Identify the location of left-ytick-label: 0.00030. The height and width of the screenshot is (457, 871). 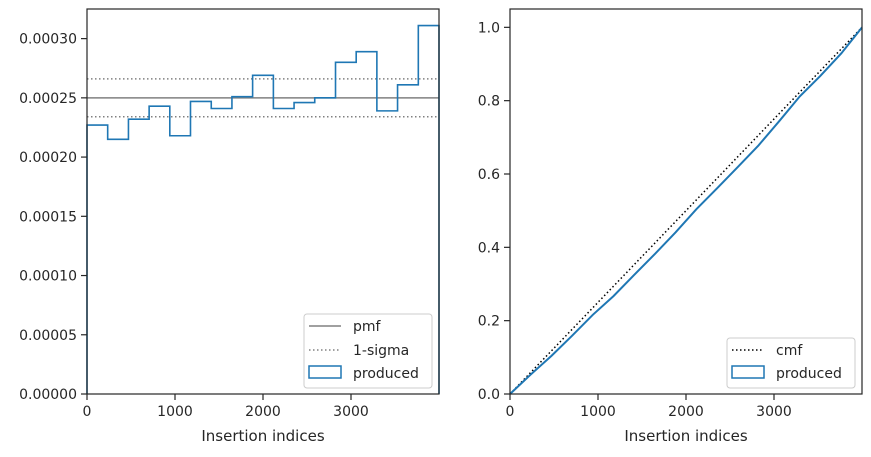
(48, 40).